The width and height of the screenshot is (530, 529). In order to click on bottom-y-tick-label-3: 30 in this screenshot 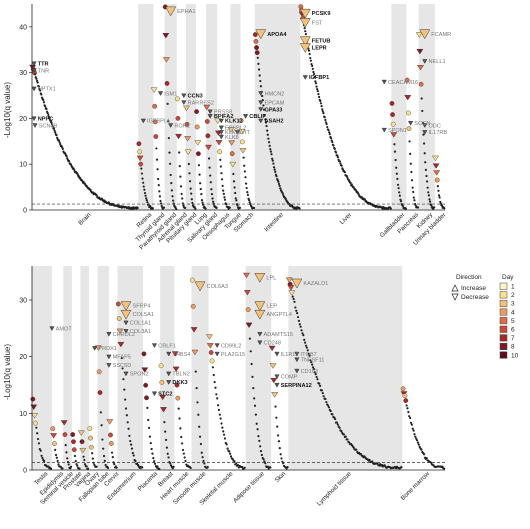, I will do `click(23, 301)`.